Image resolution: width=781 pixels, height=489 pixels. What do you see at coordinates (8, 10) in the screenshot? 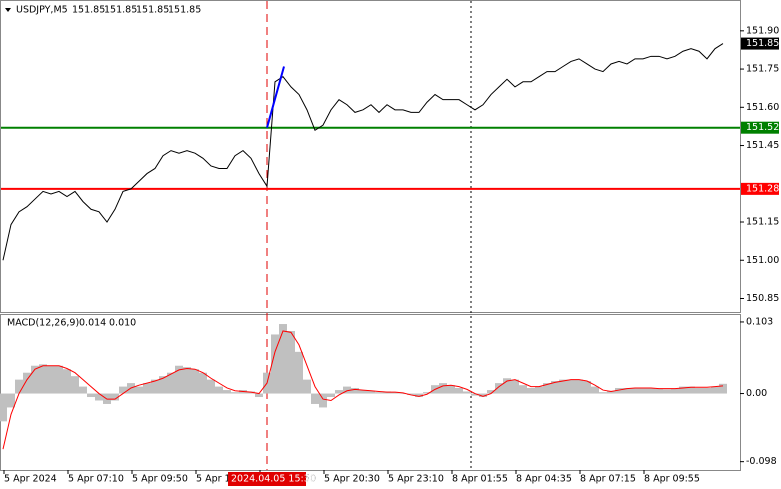
I see `menu-arrow` at bounding box center [8, 10].